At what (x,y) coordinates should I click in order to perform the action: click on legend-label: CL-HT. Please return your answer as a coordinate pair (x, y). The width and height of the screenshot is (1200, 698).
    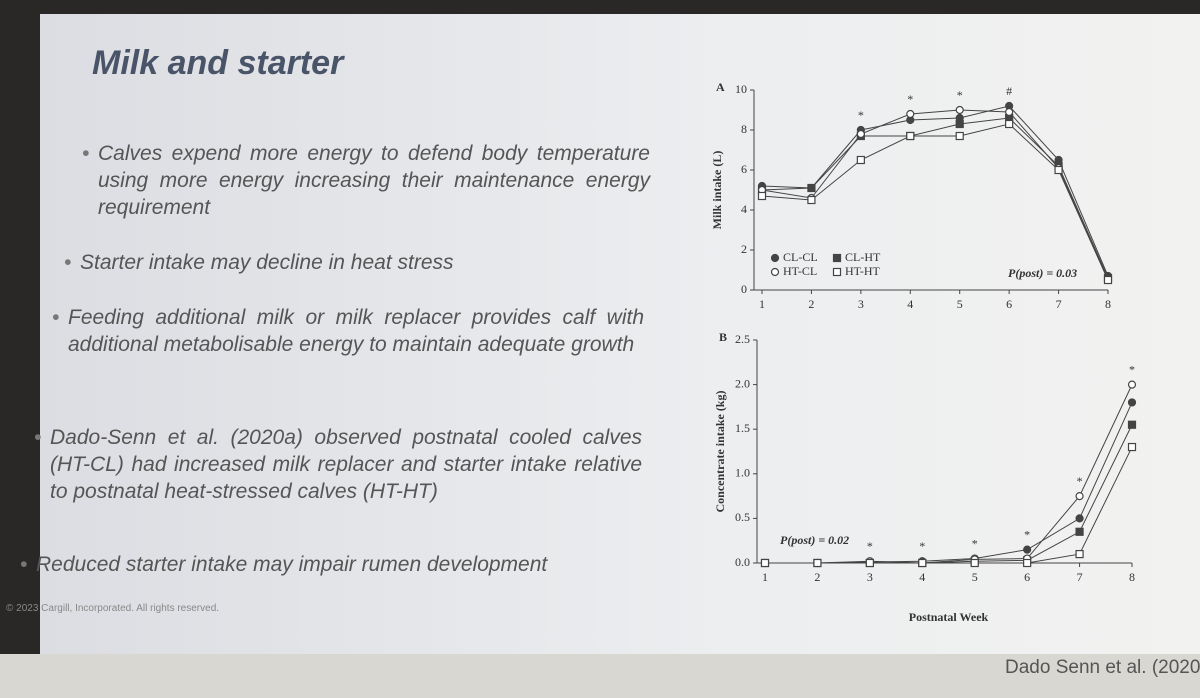
    Looking at the image, I should click on (863, 257).